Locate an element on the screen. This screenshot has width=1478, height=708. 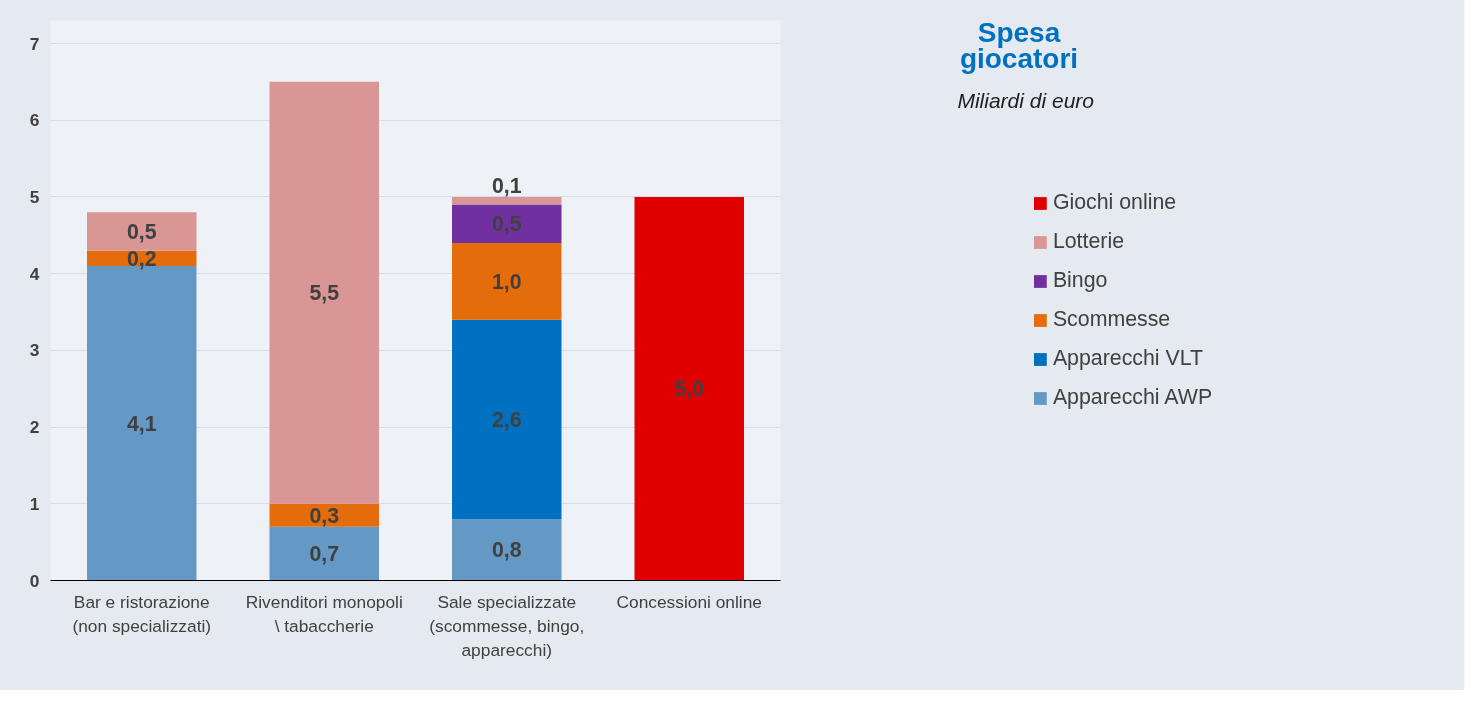
y-tick-label: 3 is located at coordinates (34, 350).